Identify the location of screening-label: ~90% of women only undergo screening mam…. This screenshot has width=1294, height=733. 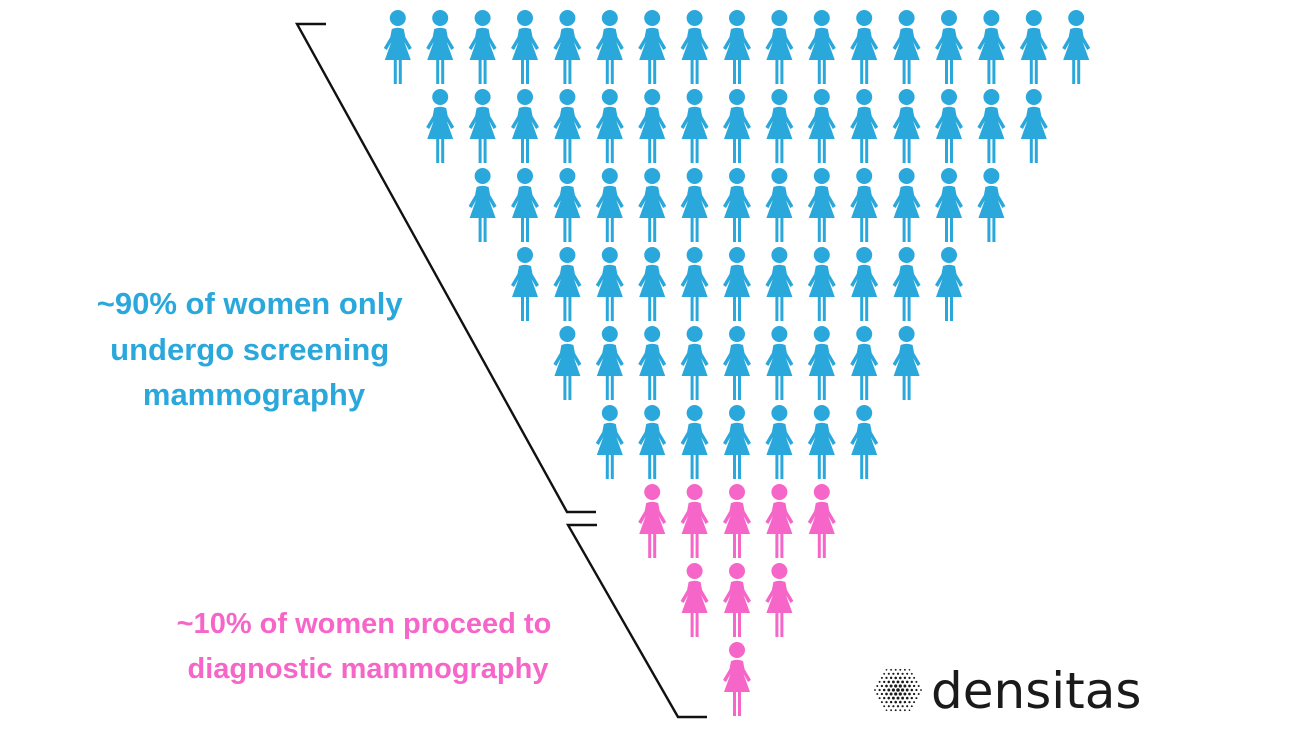
(254, 349).